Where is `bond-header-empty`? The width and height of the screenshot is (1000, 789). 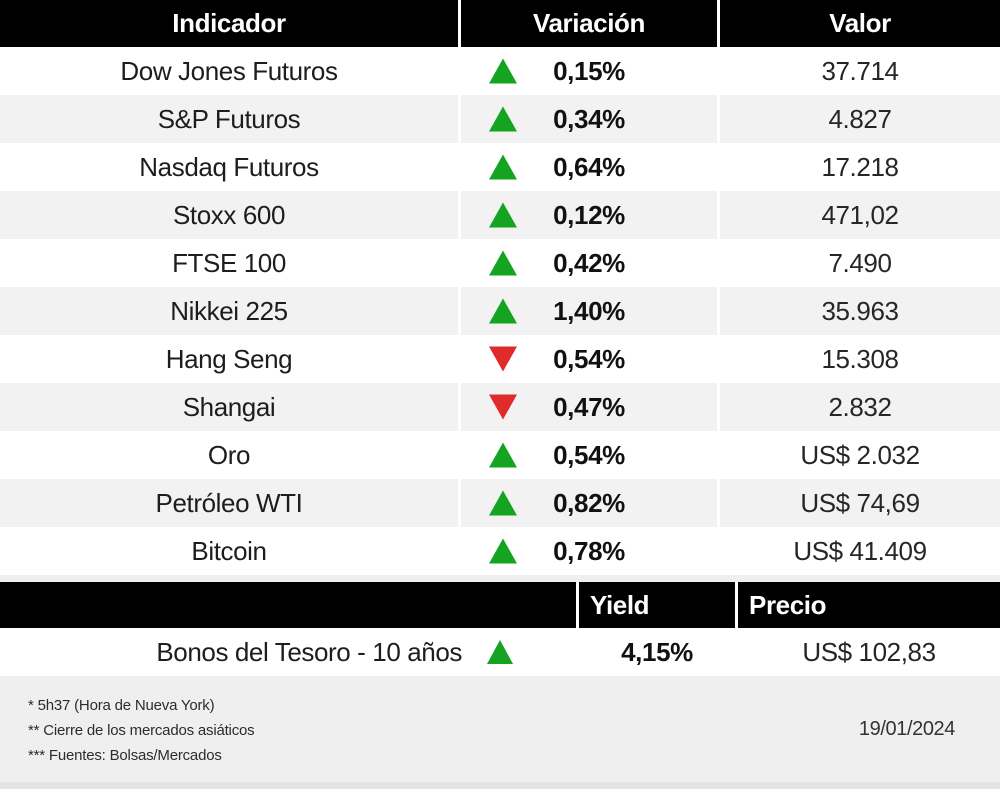 bond-header-empty is located at coordinates (288, 605).